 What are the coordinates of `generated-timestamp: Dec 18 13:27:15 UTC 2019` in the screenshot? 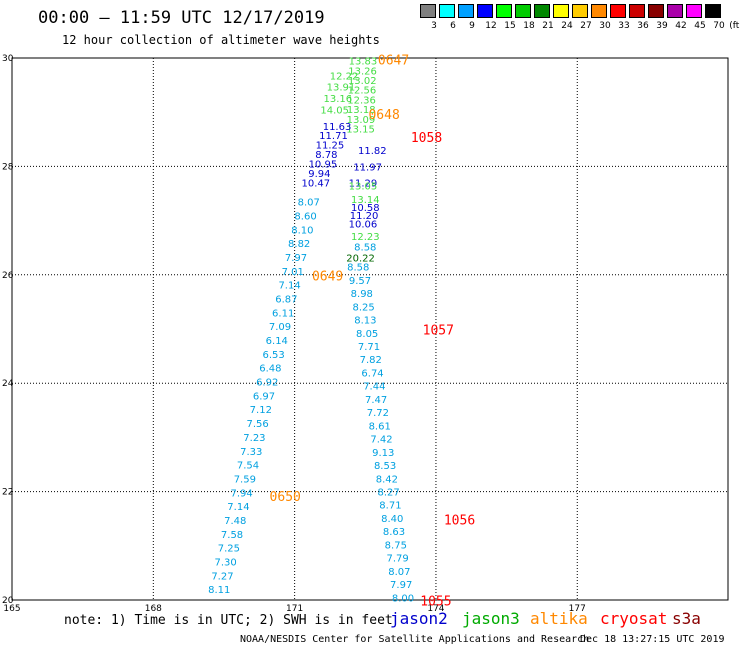 It's located at (652, 639).